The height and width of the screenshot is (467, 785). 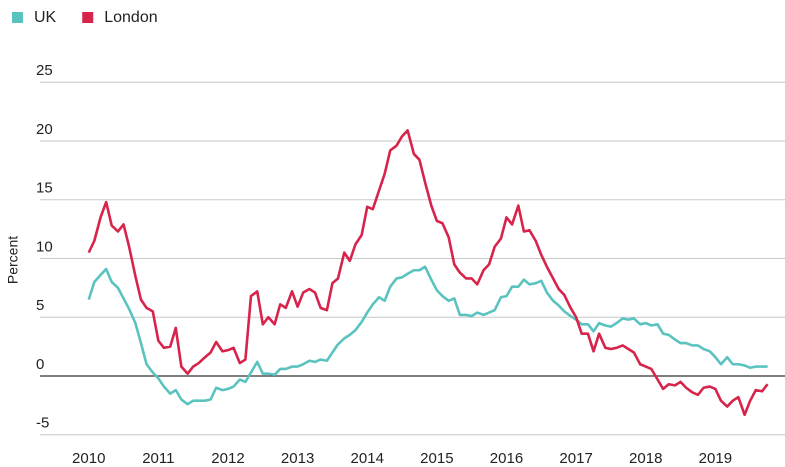 What do you see at coordinates (436, 458) in the screenshot?
I see `x-tick-label: 2015` at bounding box center [436, 458].